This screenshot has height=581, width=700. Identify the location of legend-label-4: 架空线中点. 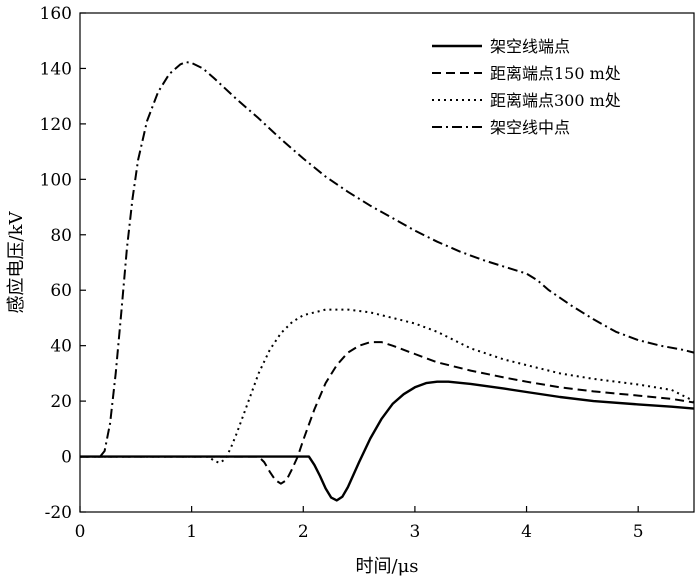
(530, 127).